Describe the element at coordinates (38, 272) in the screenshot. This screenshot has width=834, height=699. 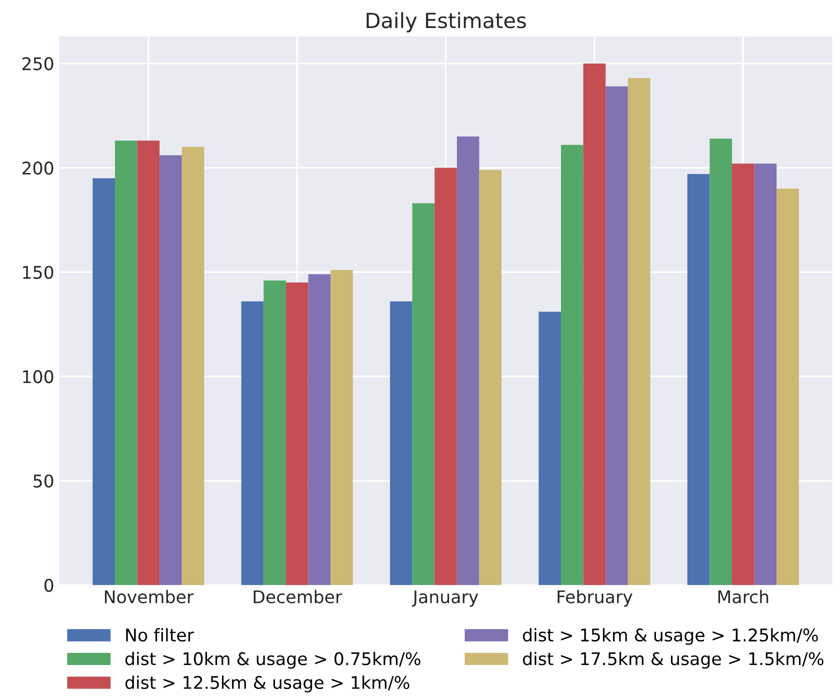
I see `y-tick-label: 150` at that location.